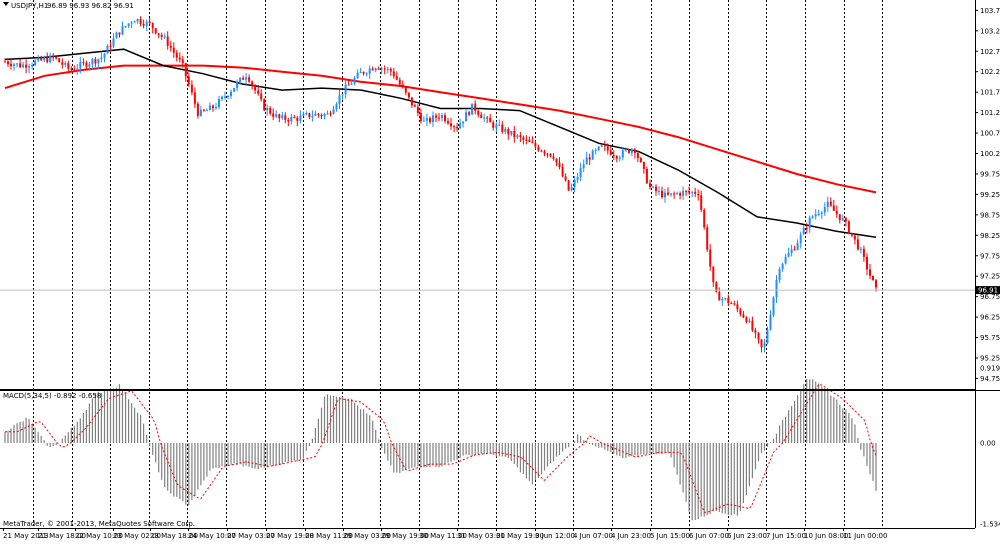 The image size is (1000, 545). I want to click on current-price-marker, so click(988, 290).